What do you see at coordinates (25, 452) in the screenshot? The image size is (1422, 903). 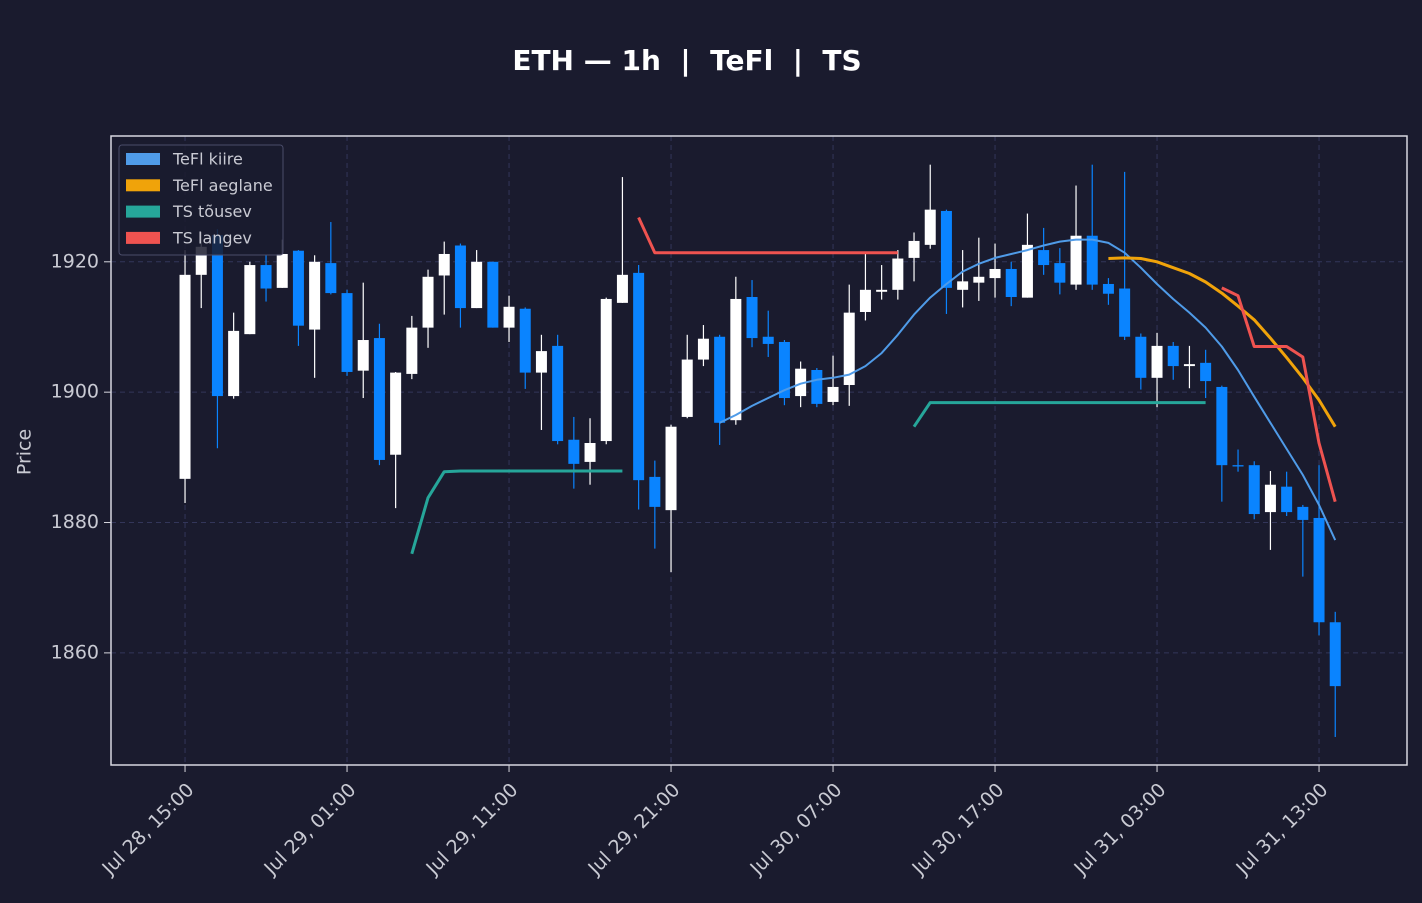 I see `y-axis-label: Price` at bounding box center [25, 452].